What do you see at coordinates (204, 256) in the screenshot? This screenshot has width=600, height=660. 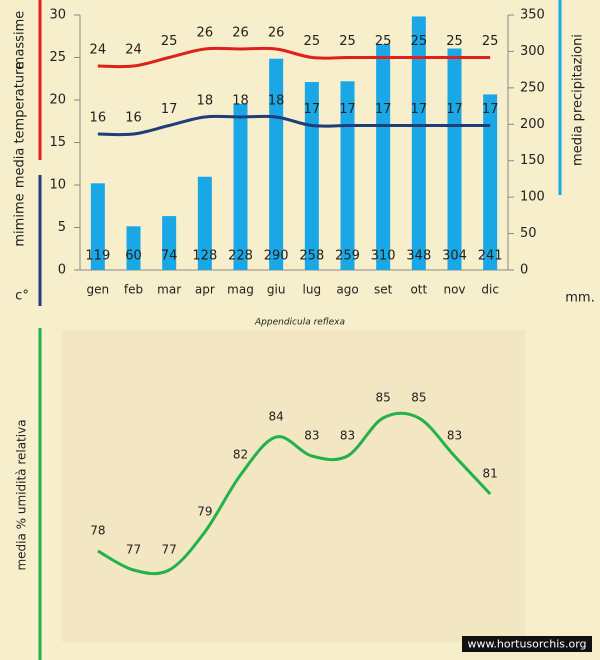 I see `bar-label: 128` at bounding box center [204, 256].